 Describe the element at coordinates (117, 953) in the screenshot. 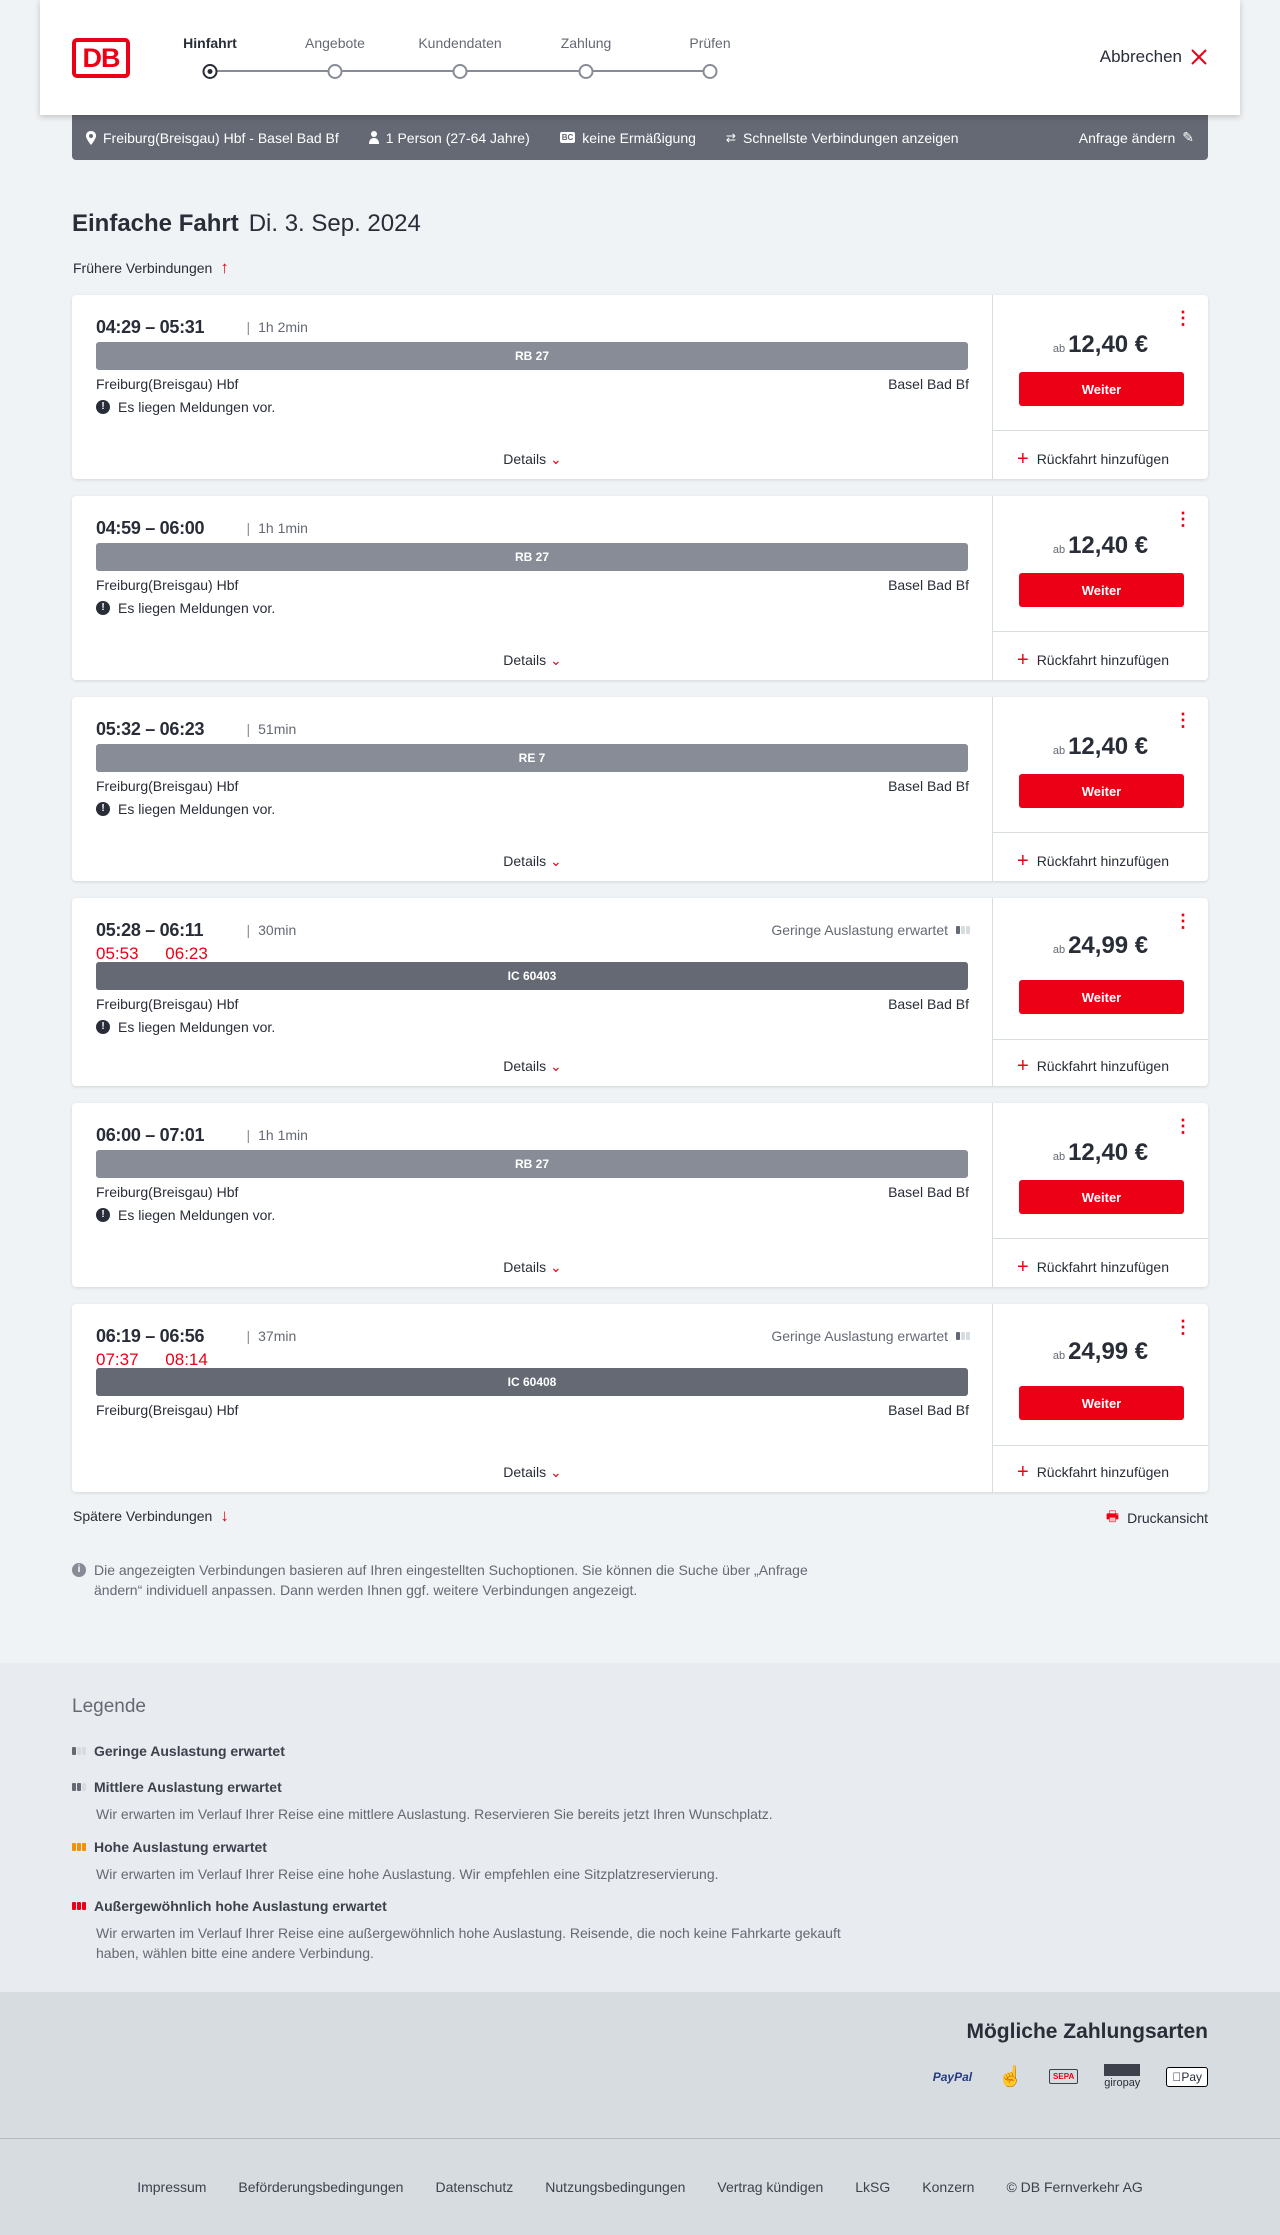

I see `delayed-departure: 05:53` at that location.